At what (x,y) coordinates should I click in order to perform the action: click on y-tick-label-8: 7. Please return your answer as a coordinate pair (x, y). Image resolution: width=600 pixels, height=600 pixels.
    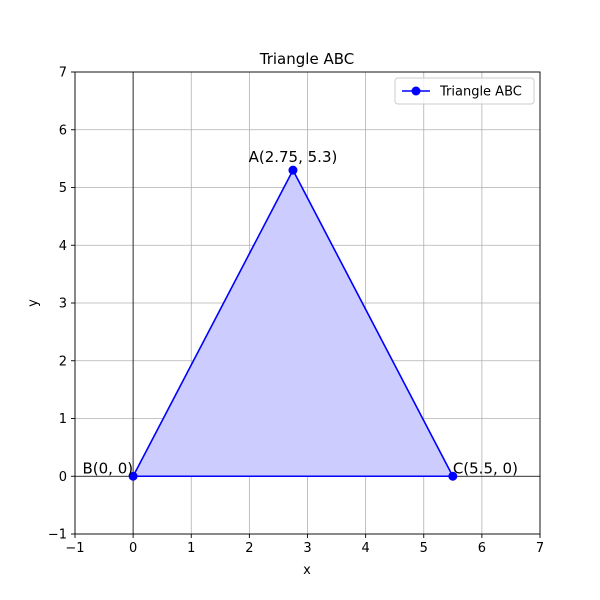
    Looking at the image, I should click on (63, 73).